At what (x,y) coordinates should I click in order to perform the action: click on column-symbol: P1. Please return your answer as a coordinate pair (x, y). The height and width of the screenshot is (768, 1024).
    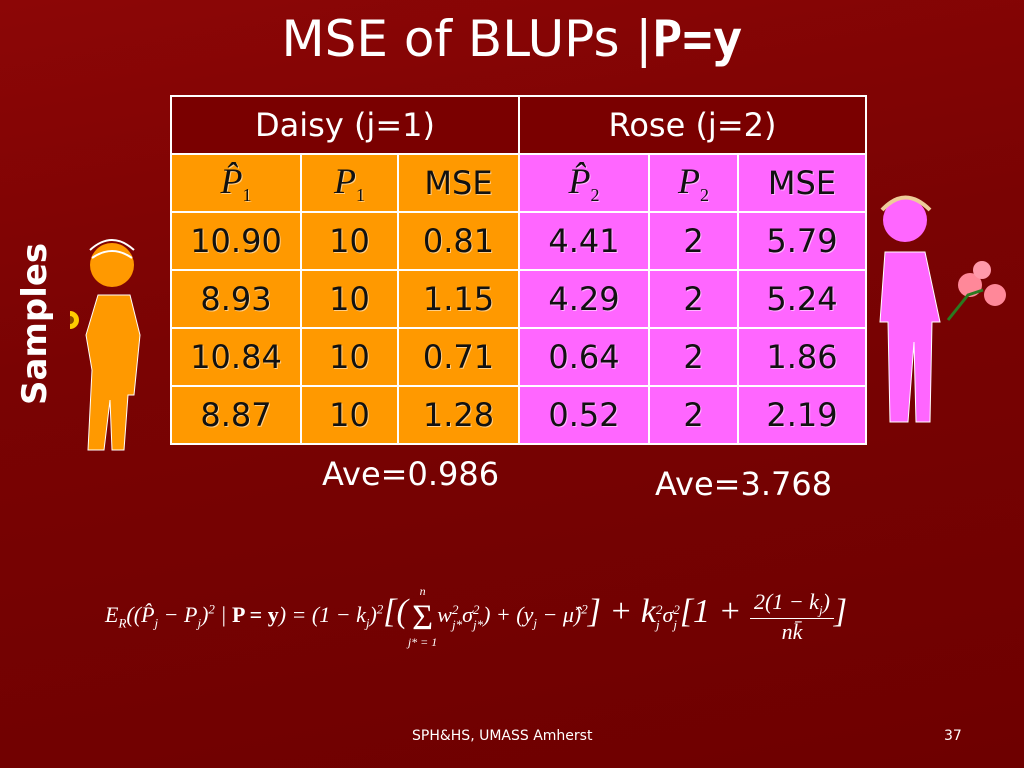
    Looking at the image, I should click on (349, 183).